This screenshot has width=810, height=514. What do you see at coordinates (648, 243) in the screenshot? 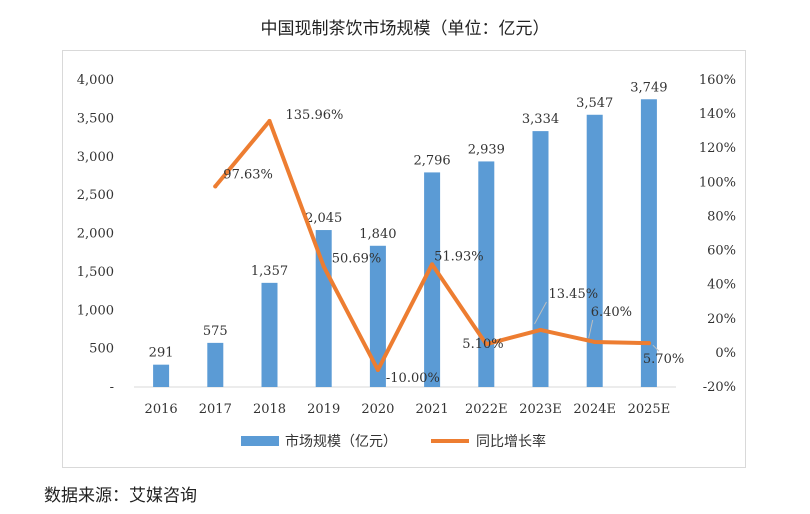
I see `bar-2025E` at bounding box center [648, 243].